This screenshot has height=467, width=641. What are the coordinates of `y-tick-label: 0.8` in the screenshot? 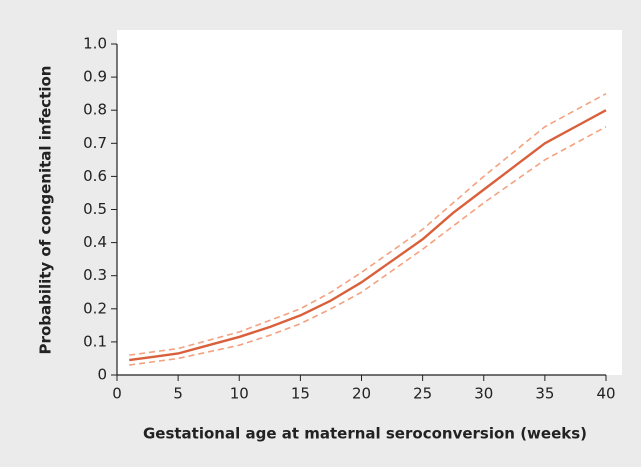 It's located at (95, 110).